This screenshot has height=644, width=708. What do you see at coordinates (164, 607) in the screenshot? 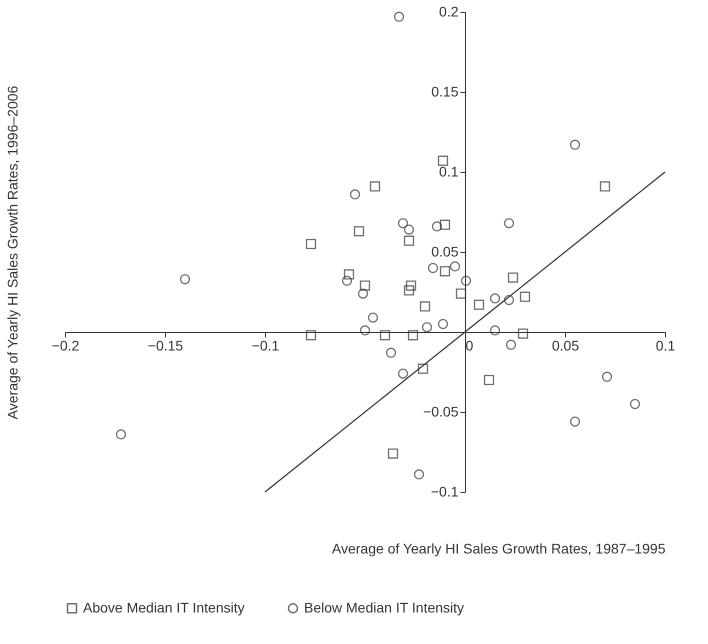
I see `legend-label: Above Median IT Intensity` at bounding box center [164, 607].